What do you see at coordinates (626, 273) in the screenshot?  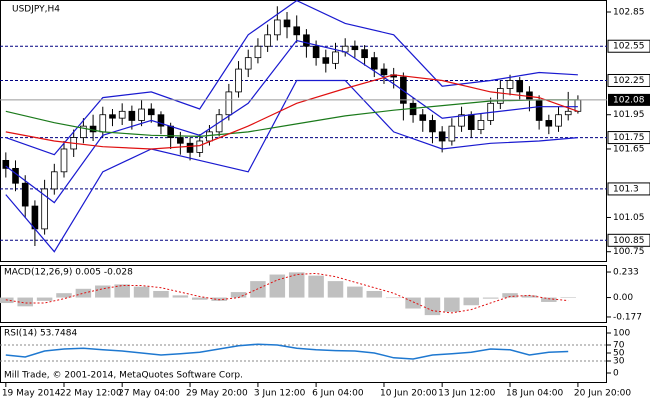 I see `y-tick-label: 0.233` at bounding box center [626, 273].